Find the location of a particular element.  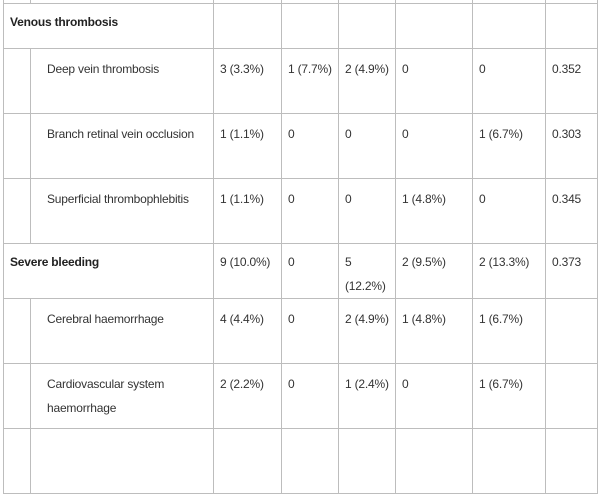

p-value-cell: 0.303 is located at coordinates (571, 146).